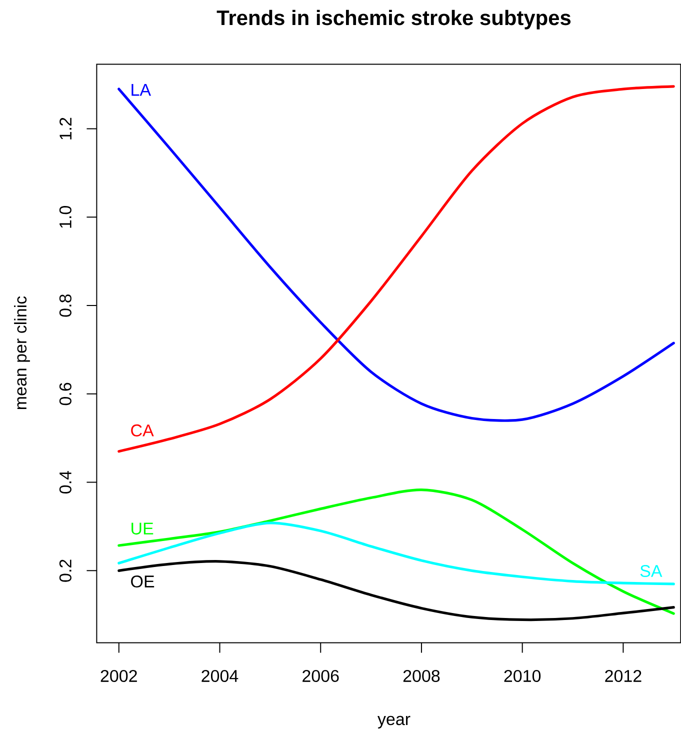  What do you see at coordinates (142, 581) in the screenshot?
I see `legend-label: OE` at bounding box center [142, 581].